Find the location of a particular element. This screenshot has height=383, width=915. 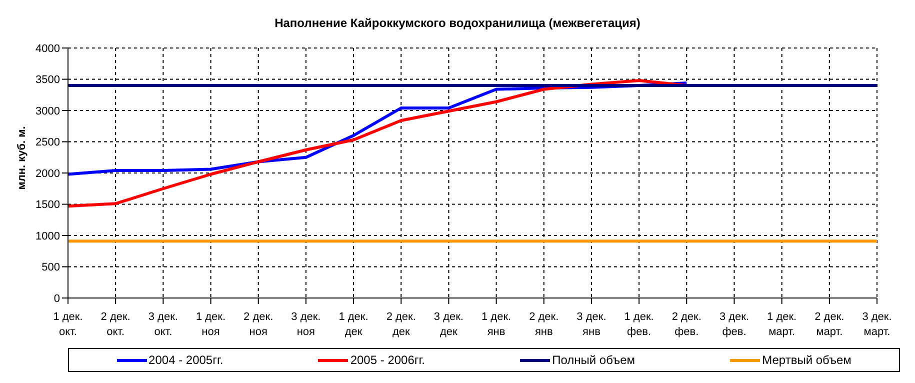

y-tick-label: 2500 is located at coordinates (48, 142).